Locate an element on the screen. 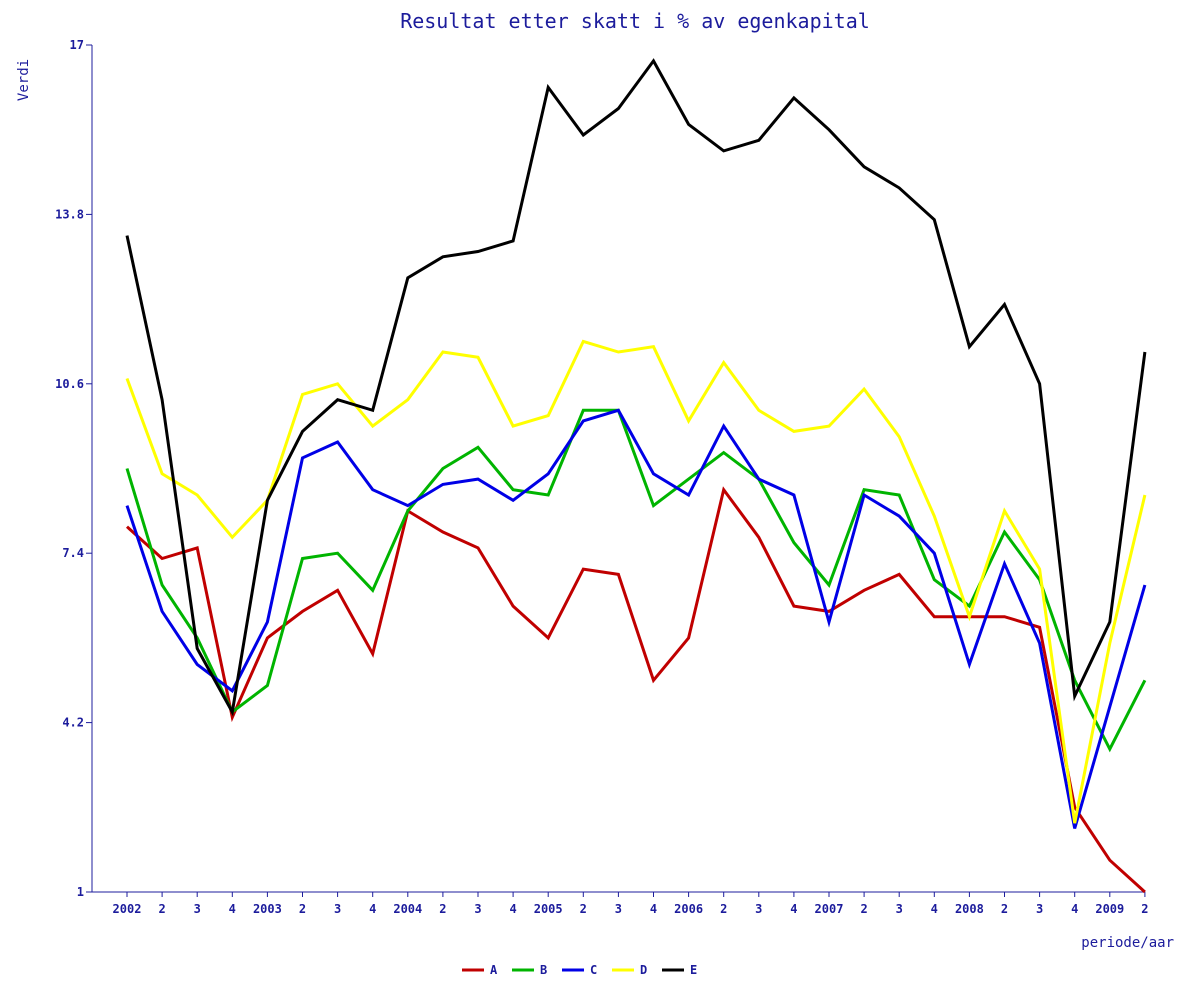 Image resolution: width=1177 pixels, height=981 pixels. y-tick-label: 13.8 is located at coordinates (69, 214).